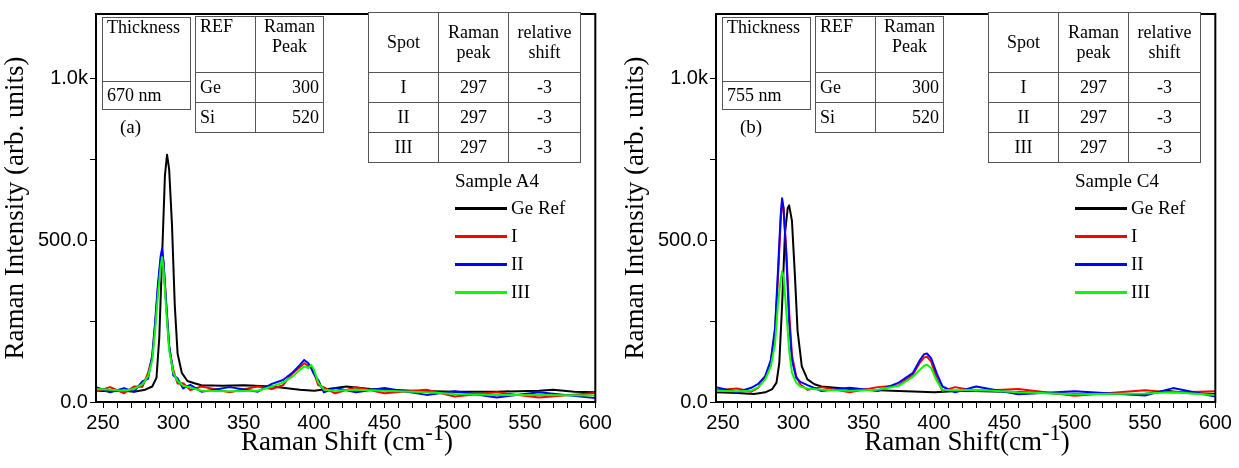 The height and width of the screenshot is (468, 1239). I want to click on annotation: (a), so click(131, 127).